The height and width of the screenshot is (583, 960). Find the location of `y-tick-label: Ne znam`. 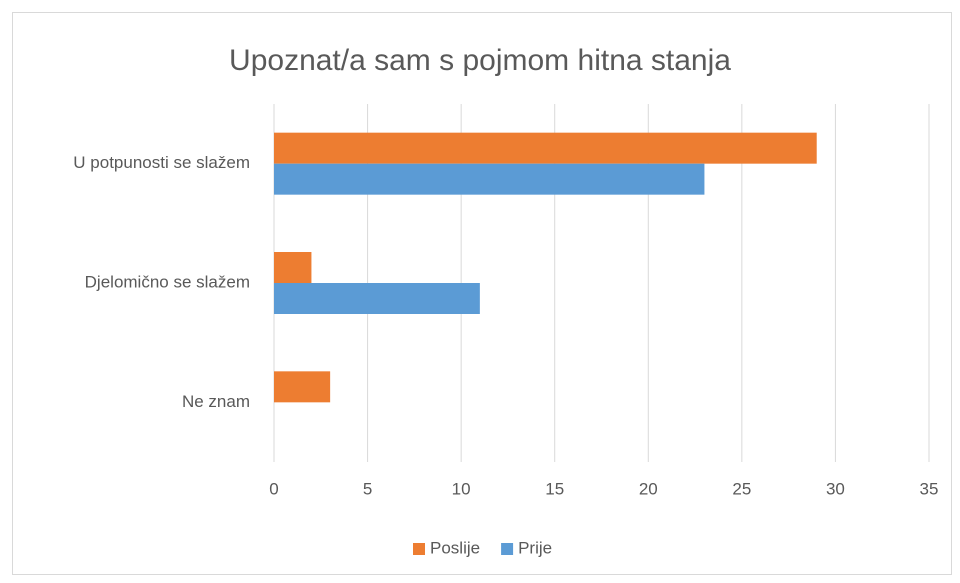

y-tick-label: Ne znam is located at coordinates (216, 401).